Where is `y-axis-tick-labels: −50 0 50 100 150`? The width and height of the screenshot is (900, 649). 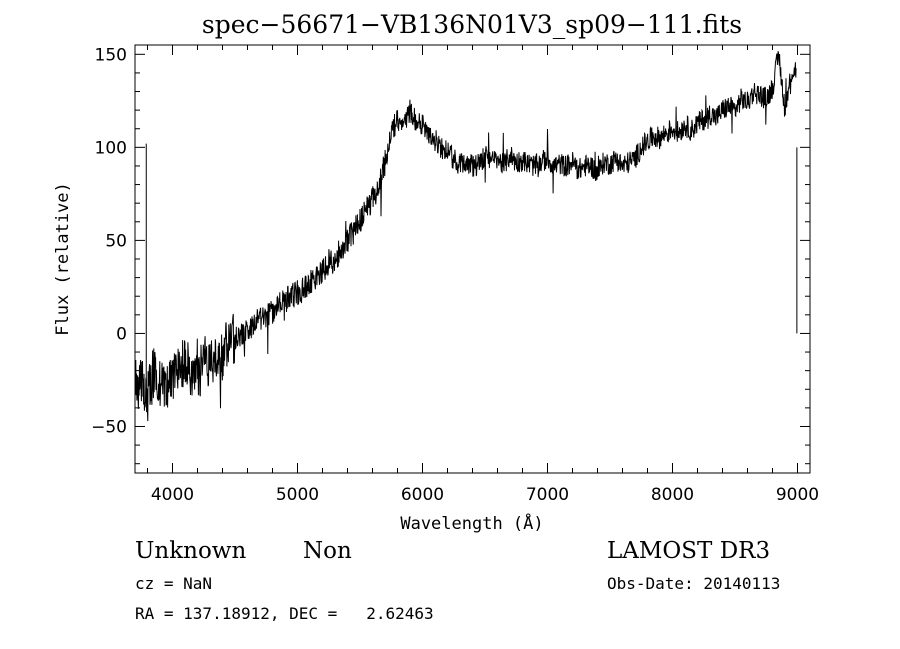
y-axis-tick-labels: −50 0 50 100 150 is located at coordinates (109, 241).